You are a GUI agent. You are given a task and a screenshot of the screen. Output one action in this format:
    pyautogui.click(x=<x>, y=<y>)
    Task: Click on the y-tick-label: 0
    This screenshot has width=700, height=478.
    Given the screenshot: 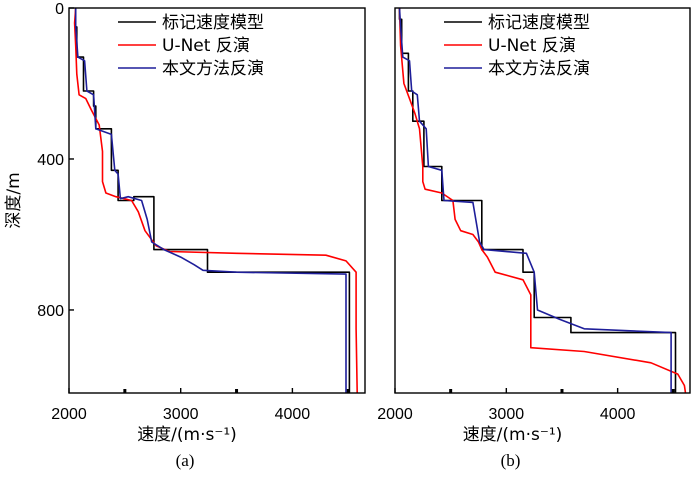 What is the action you would take?
    pyautogui.click(x=59, y=9)
    